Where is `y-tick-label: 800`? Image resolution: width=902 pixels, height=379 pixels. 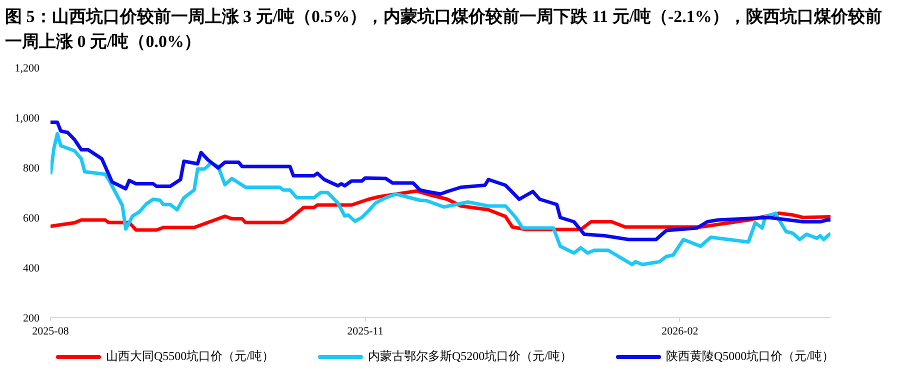
y-tick-label: 800 is located at coordinates (31, 168).